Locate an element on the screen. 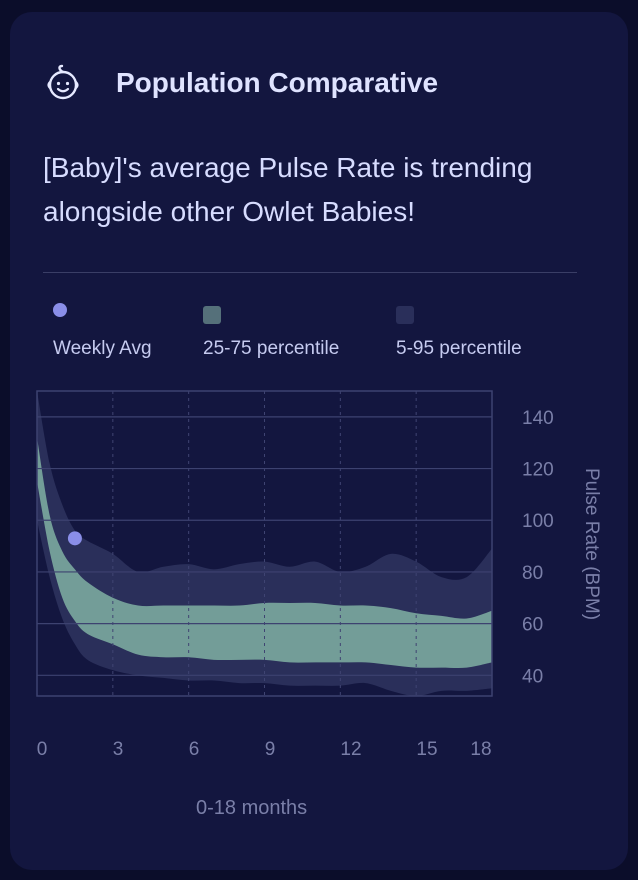 The width and height of the screenshot is (638, 880). legend-label-weekly-avg: Weekly Avg is located at coordinates (102, 348).